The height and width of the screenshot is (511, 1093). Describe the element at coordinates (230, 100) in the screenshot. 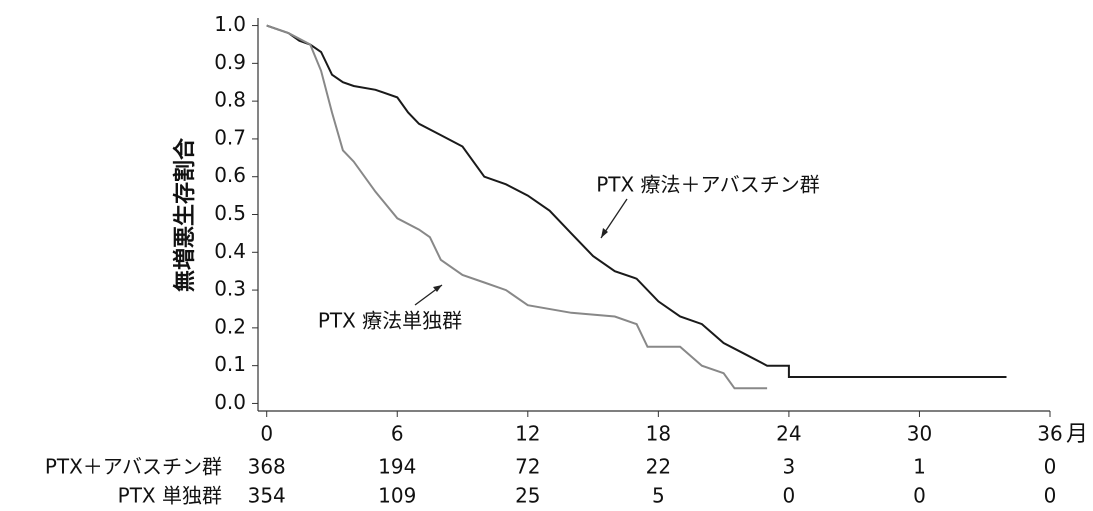

I see `y-tick-label: 0.8` at that location.